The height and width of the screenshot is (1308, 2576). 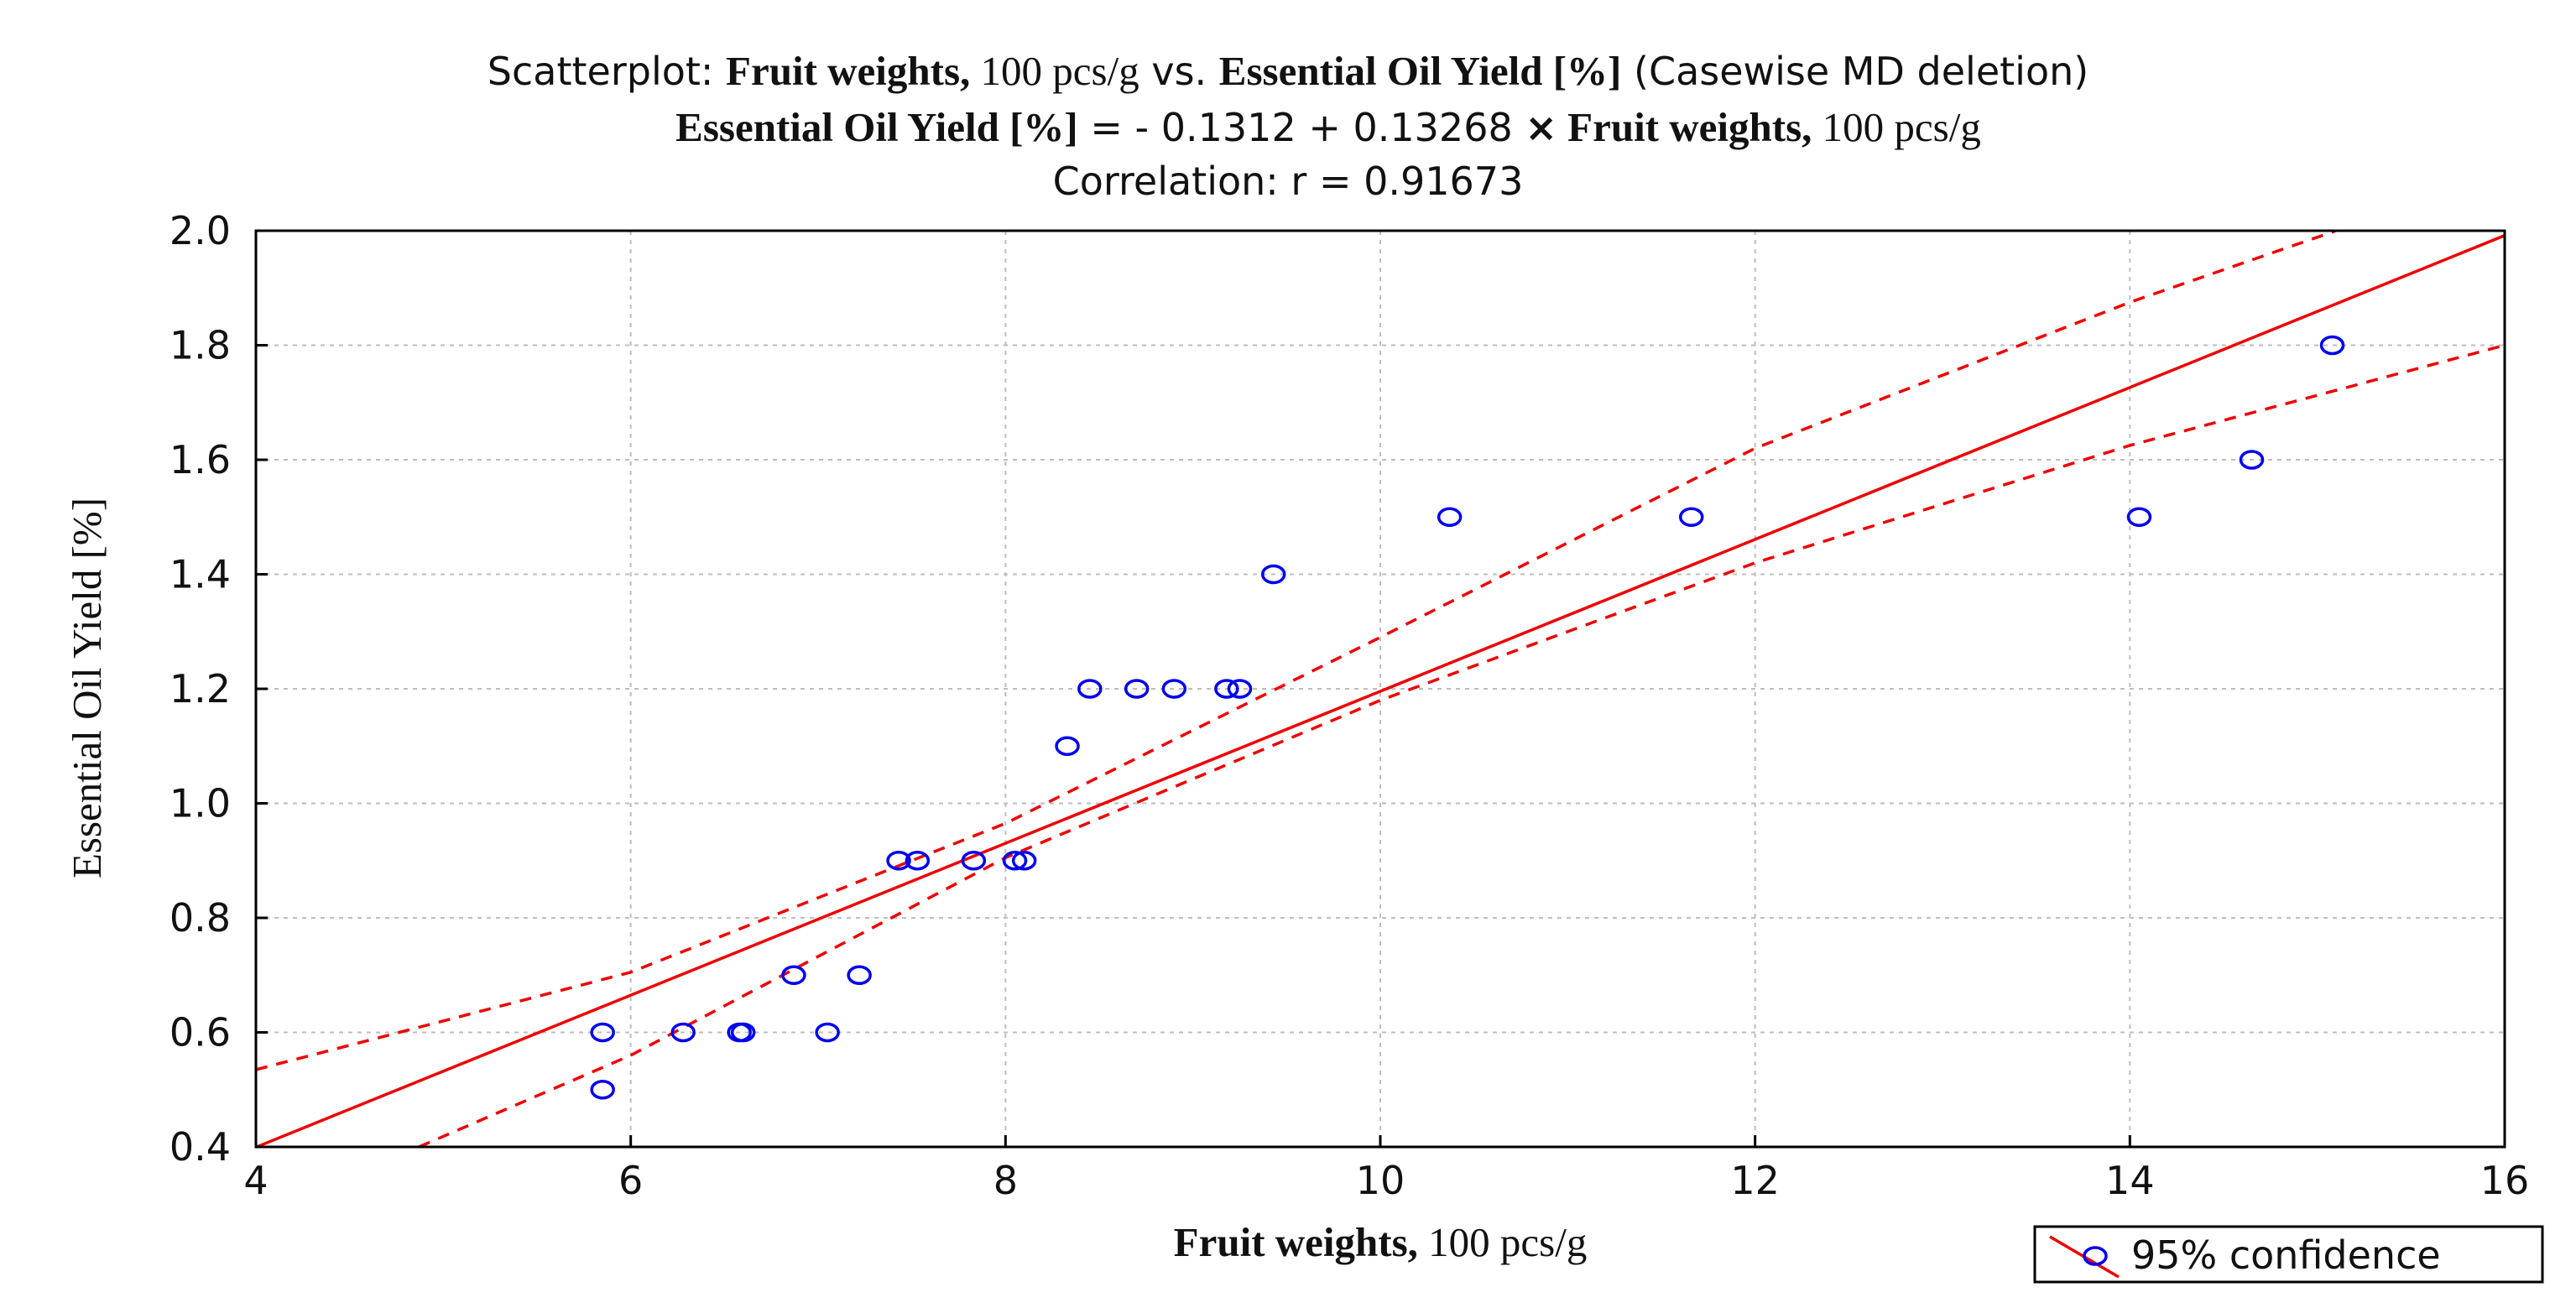 What do you see at coordinates (1380, 1180) in the screenshot?
I see `x-tick-label: 10` at bounding box center [1380, 1180].